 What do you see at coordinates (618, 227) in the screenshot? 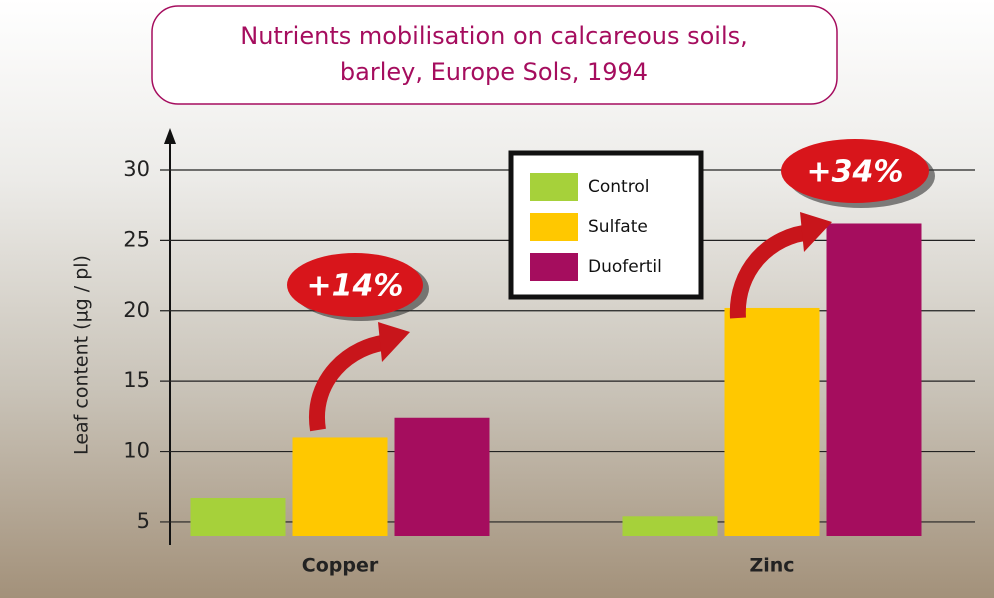
I see `legend-label: Sulfate` at bounding box center [618, 227].